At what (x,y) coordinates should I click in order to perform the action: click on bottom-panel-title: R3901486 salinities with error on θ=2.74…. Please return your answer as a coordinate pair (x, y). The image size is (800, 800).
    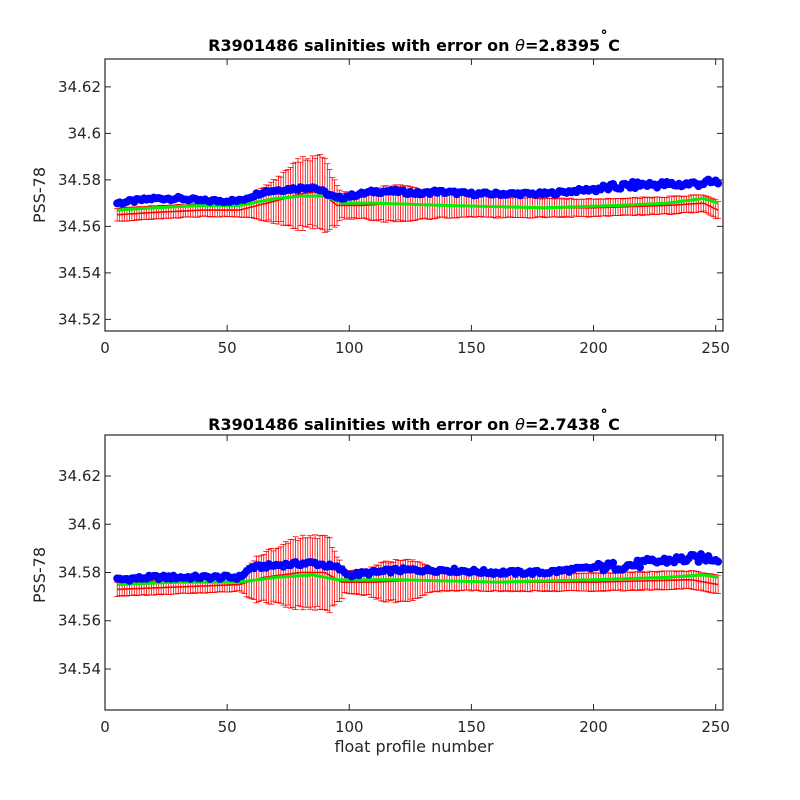
    Looking at the image, I should click on (414, 421).